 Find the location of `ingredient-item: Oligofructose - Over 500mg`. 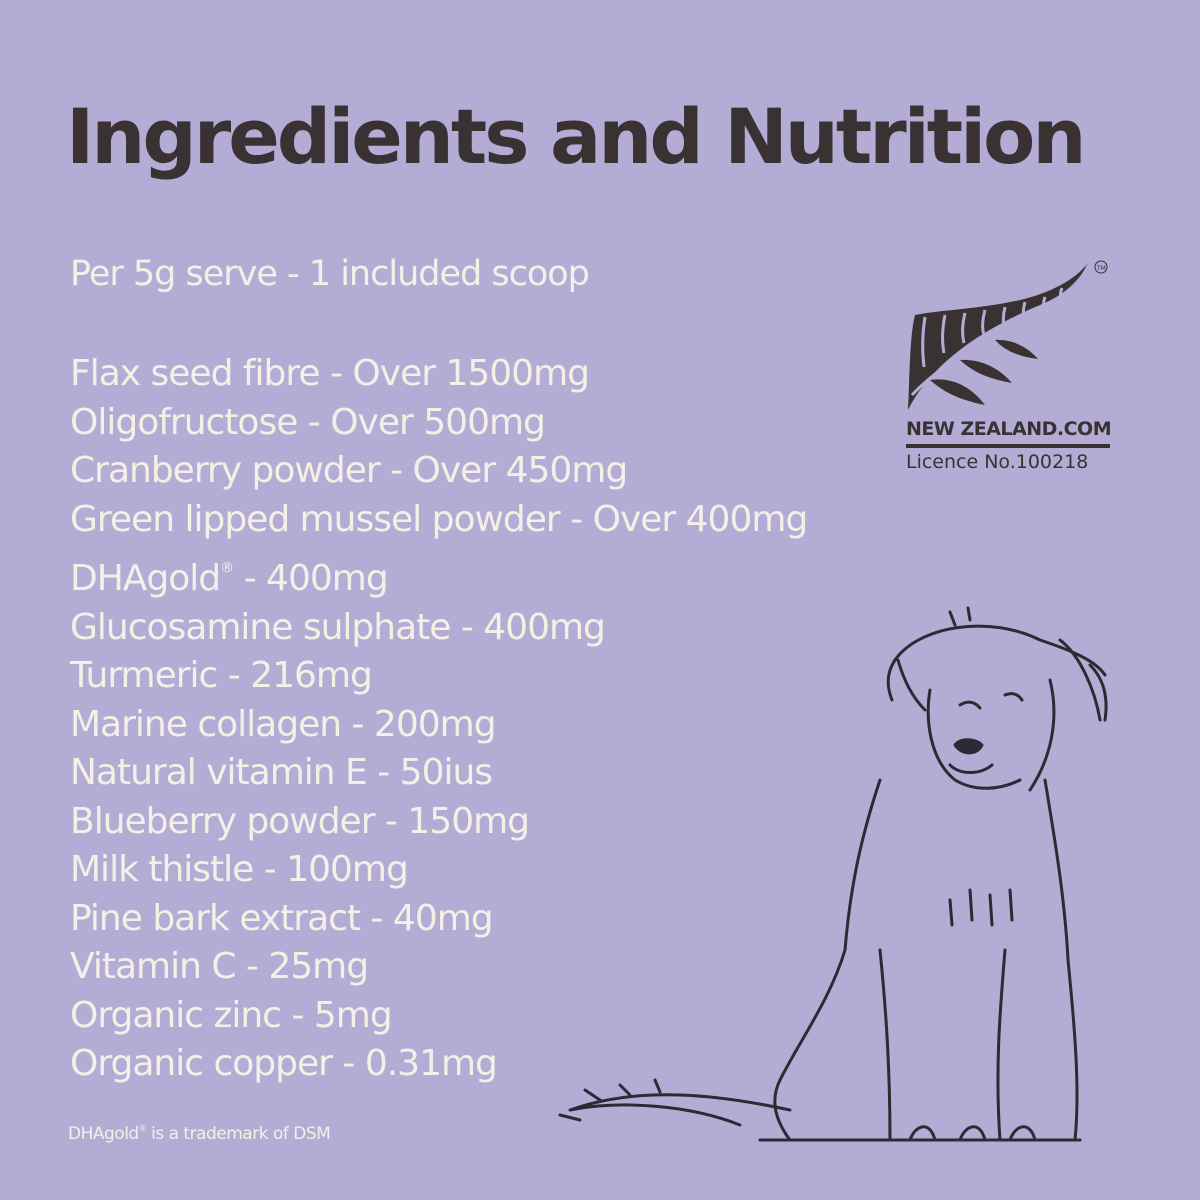

ingredient-item: Oligofructose - Over 500mg is located at coordinates (308, 422).